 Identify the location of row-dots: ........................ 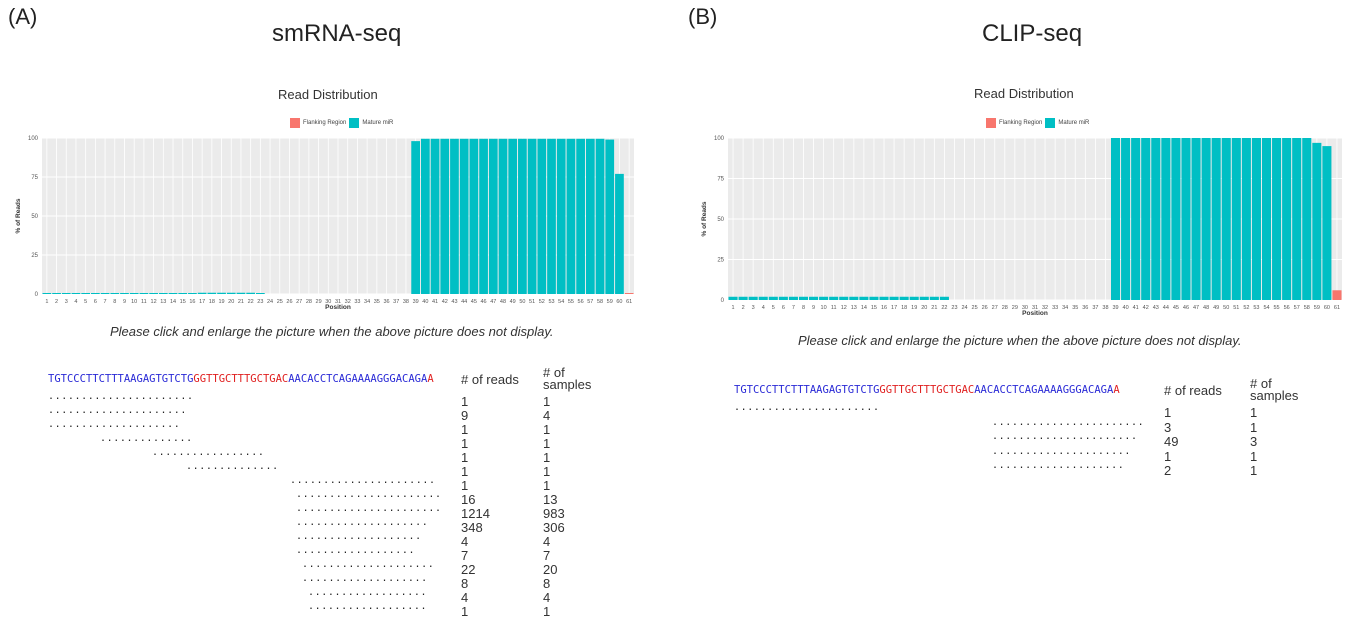
(1068, 422).